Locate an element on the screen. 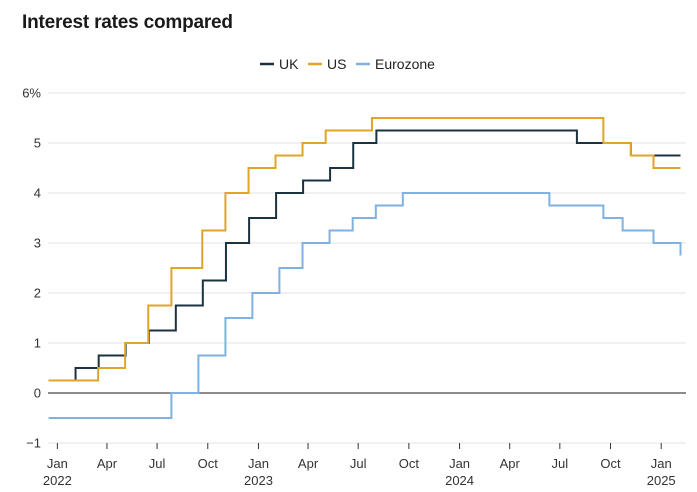 The height and width of the screenshot is (492, 697). y-tick-label: −1 is located at coordinates (33, 443).